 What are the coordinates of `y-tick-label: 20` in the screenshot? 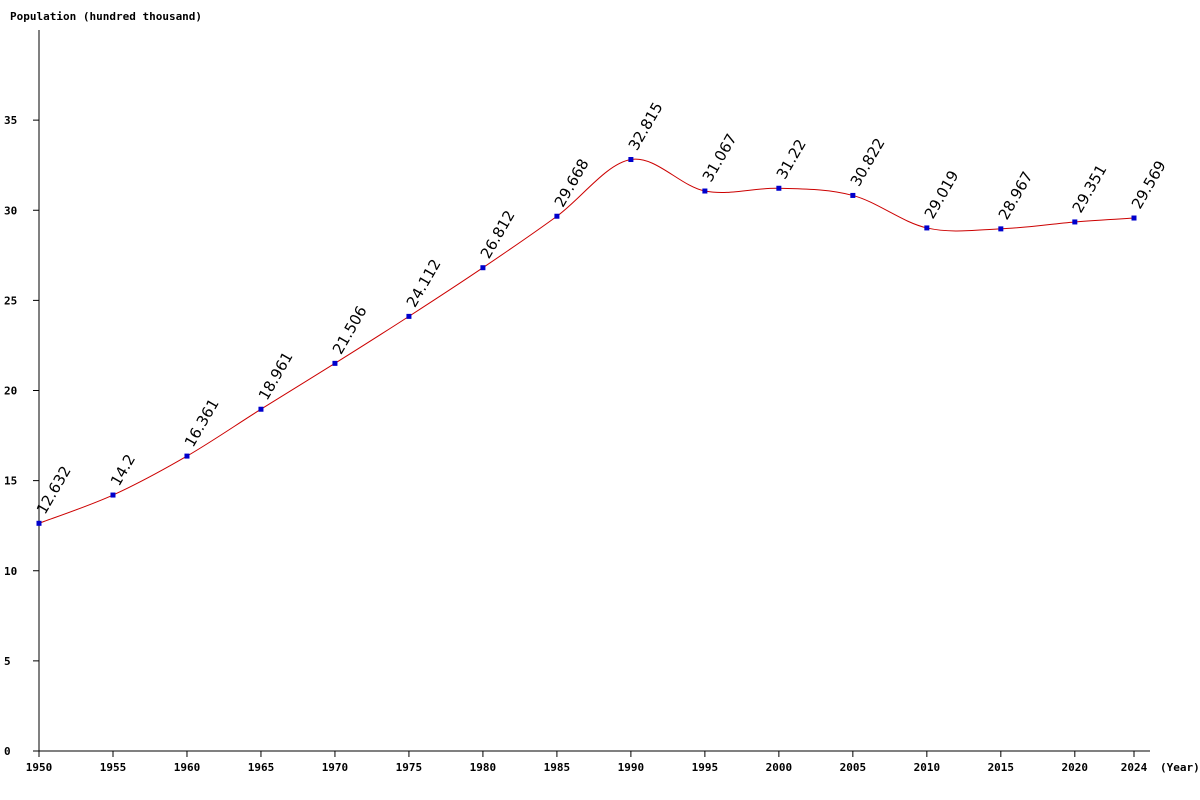 It's located at (10, 391).